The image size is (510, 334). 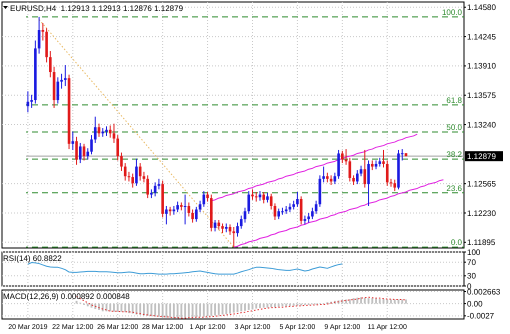 I want to click on y-tick-label: 1.14245, so click(x=481, y=37).